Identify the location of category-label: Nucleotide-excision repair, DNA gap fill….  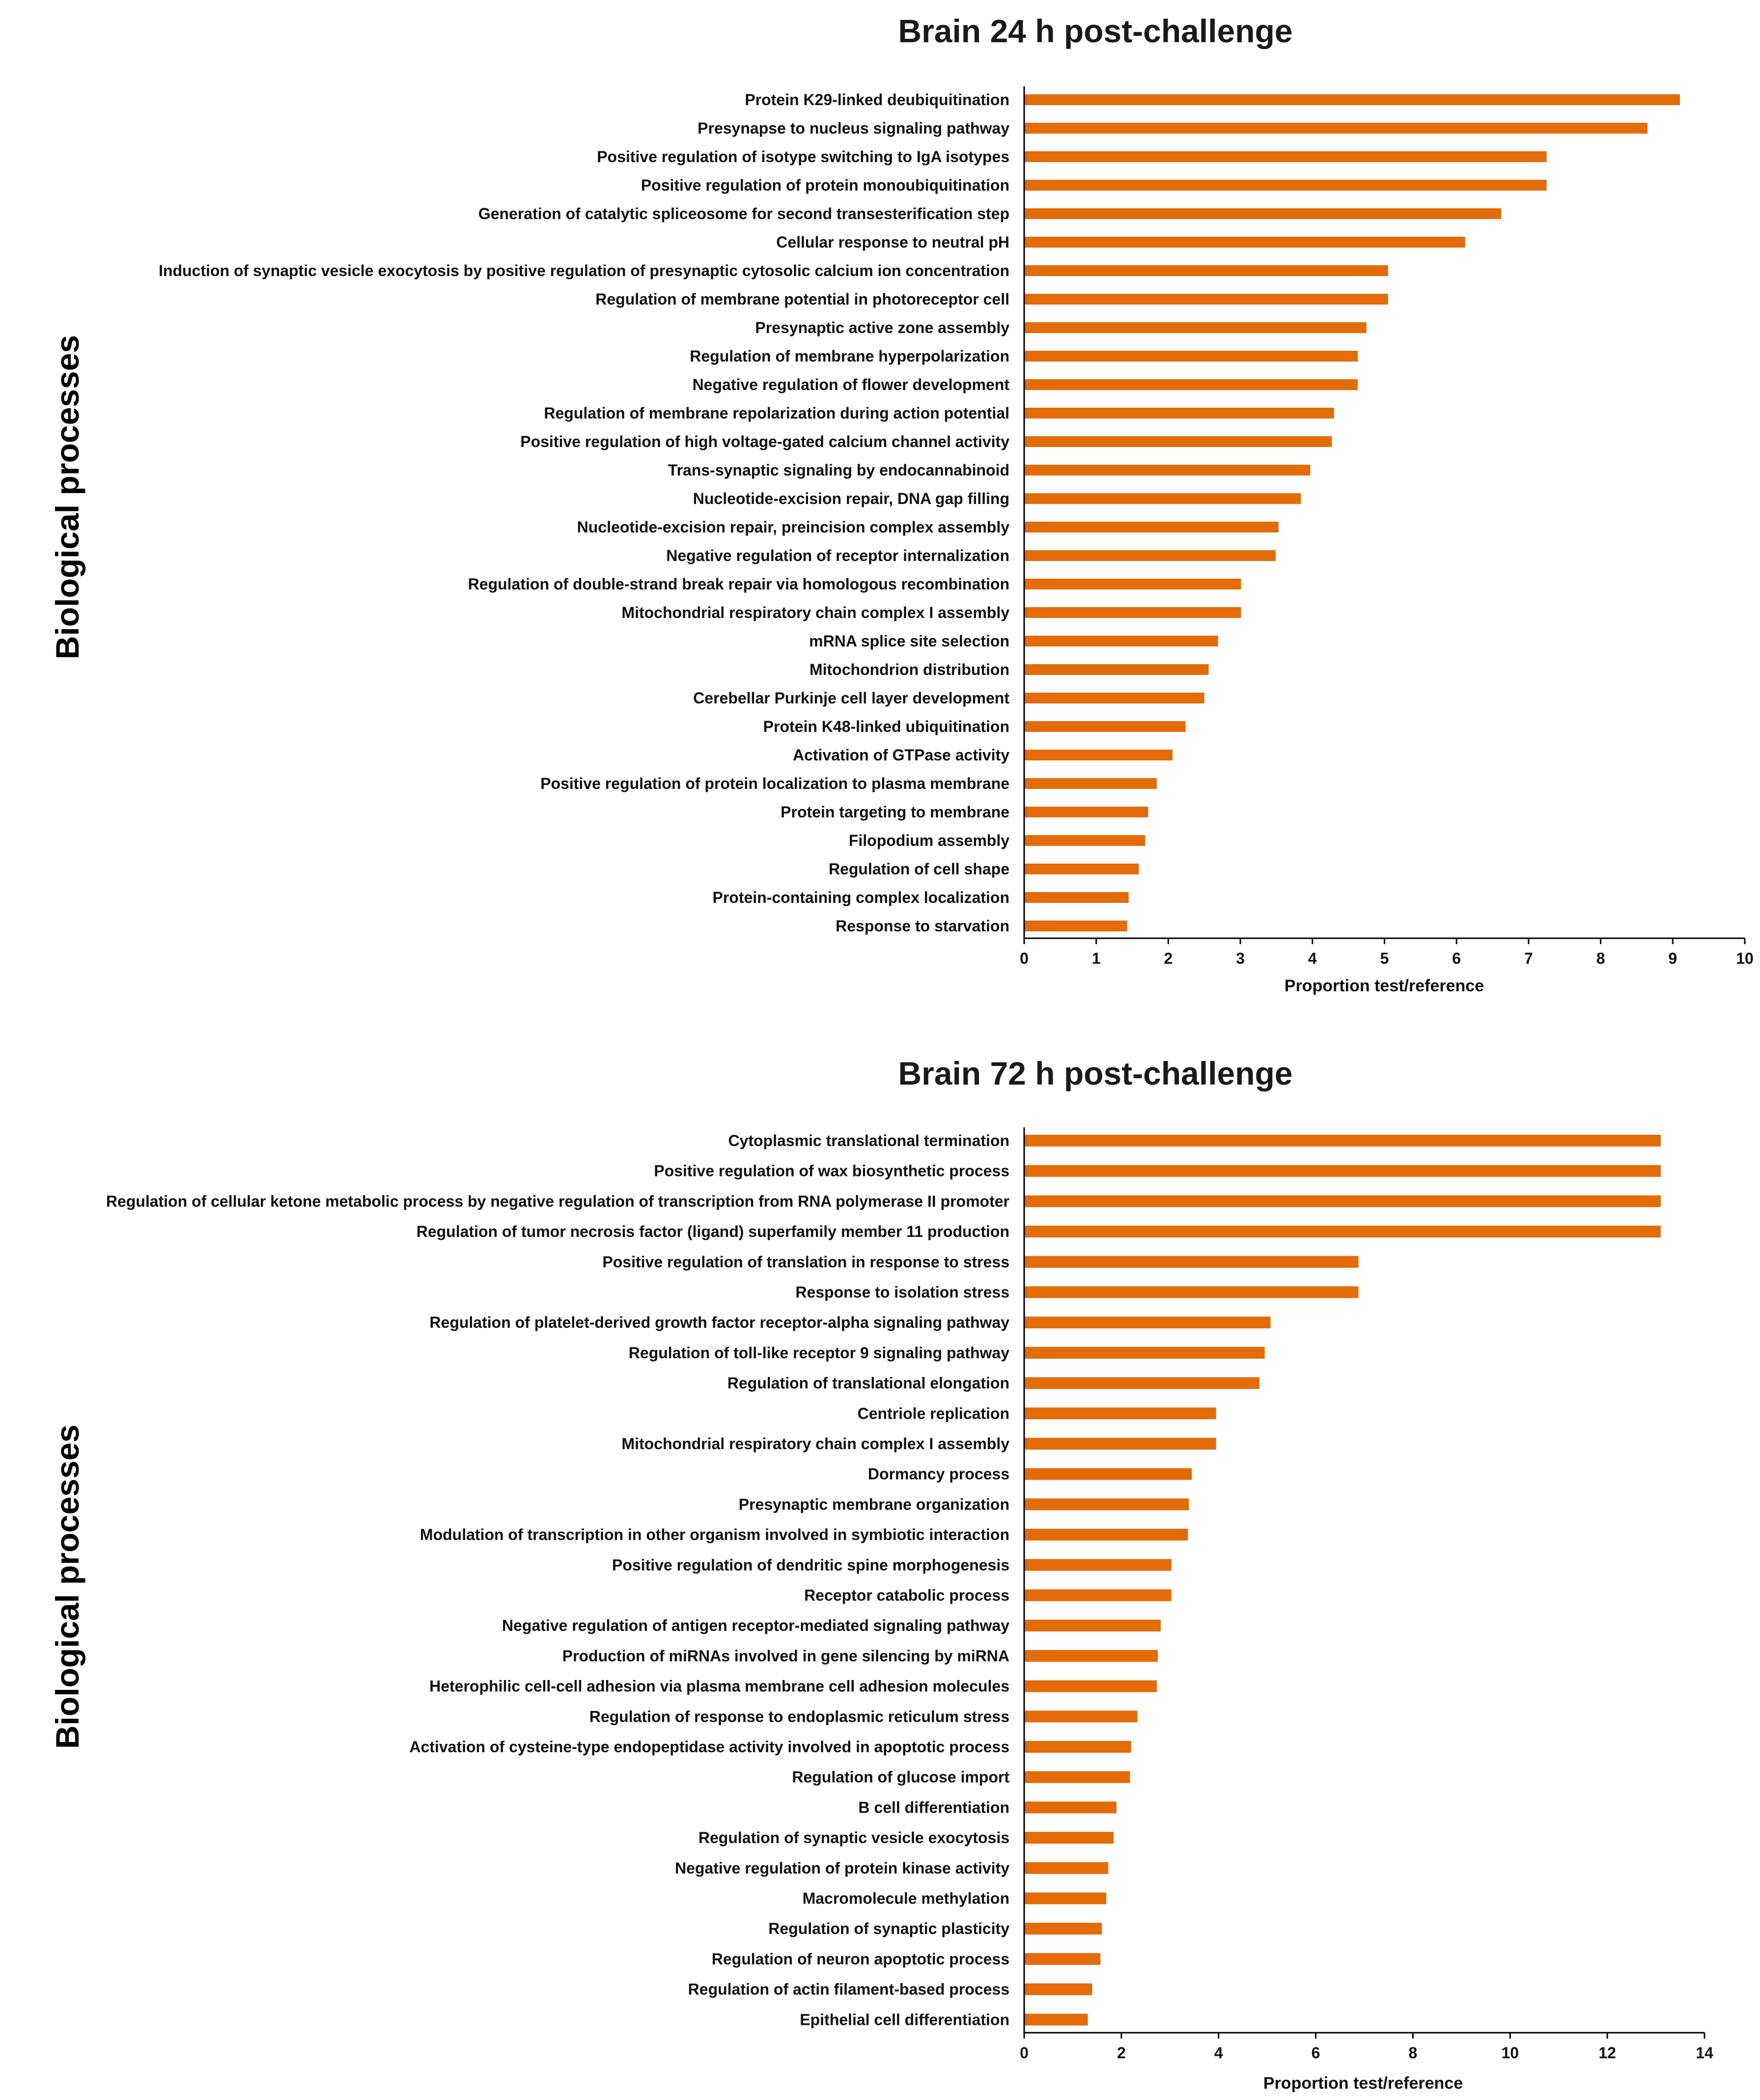
(851, 498).